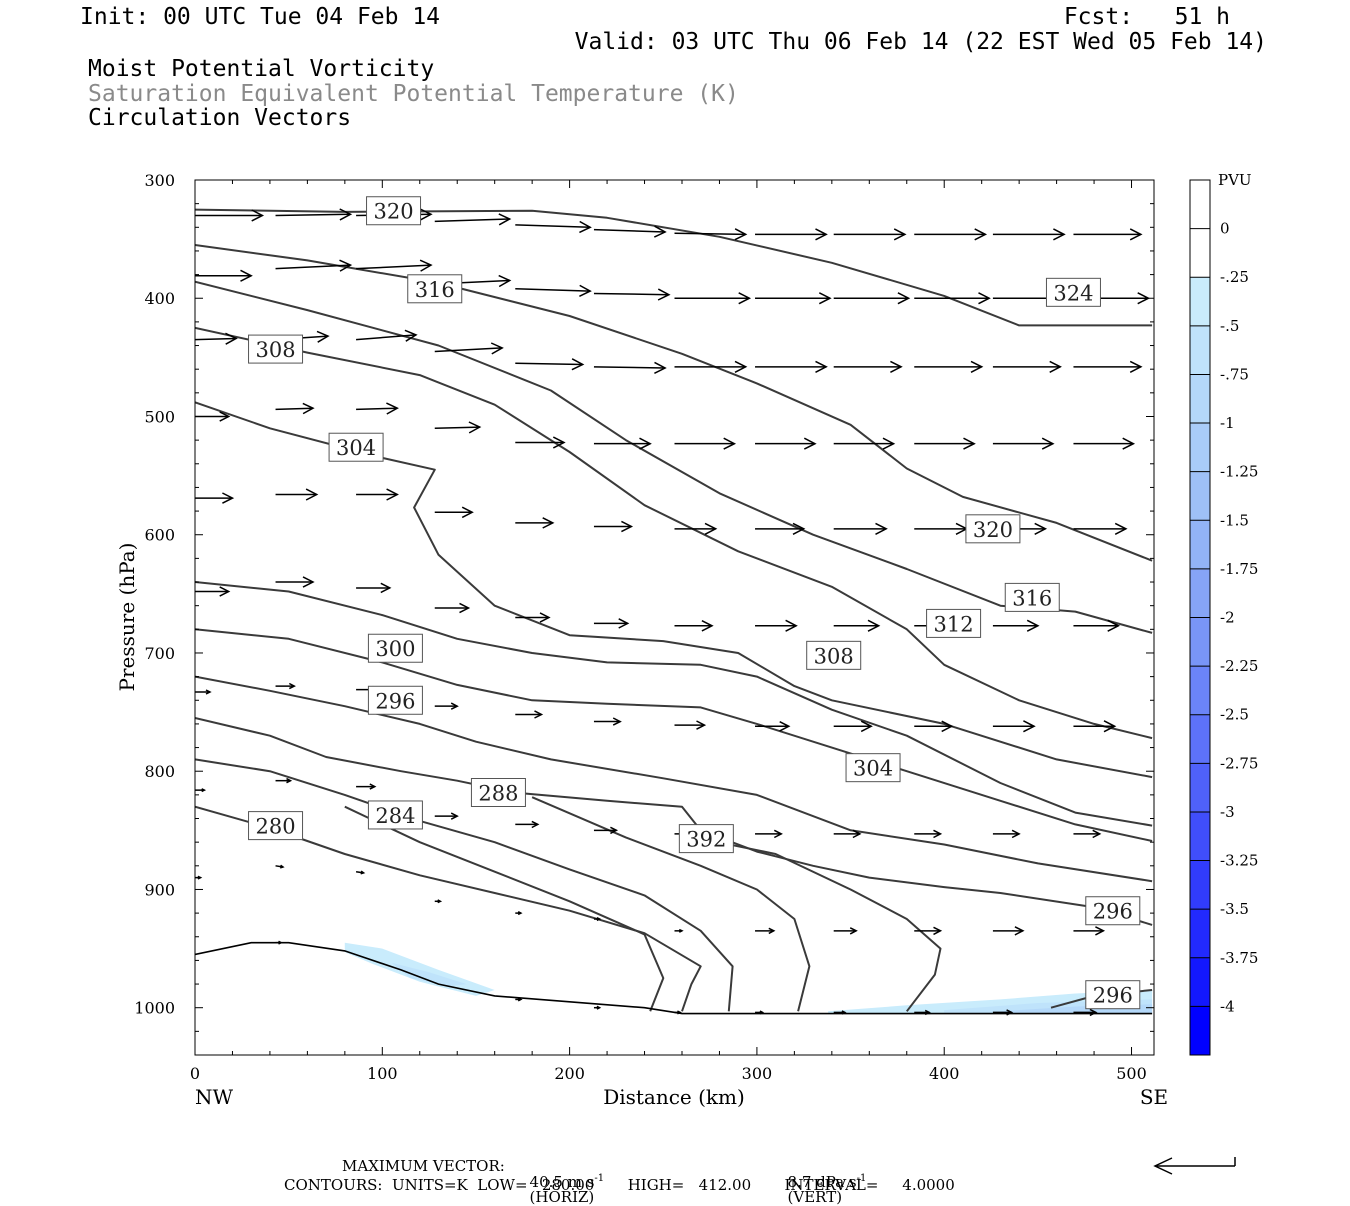 This screenshot has height=1206, width=1350. I want to click on colorbar-tick-label: -2.75, so click(1239, 763).